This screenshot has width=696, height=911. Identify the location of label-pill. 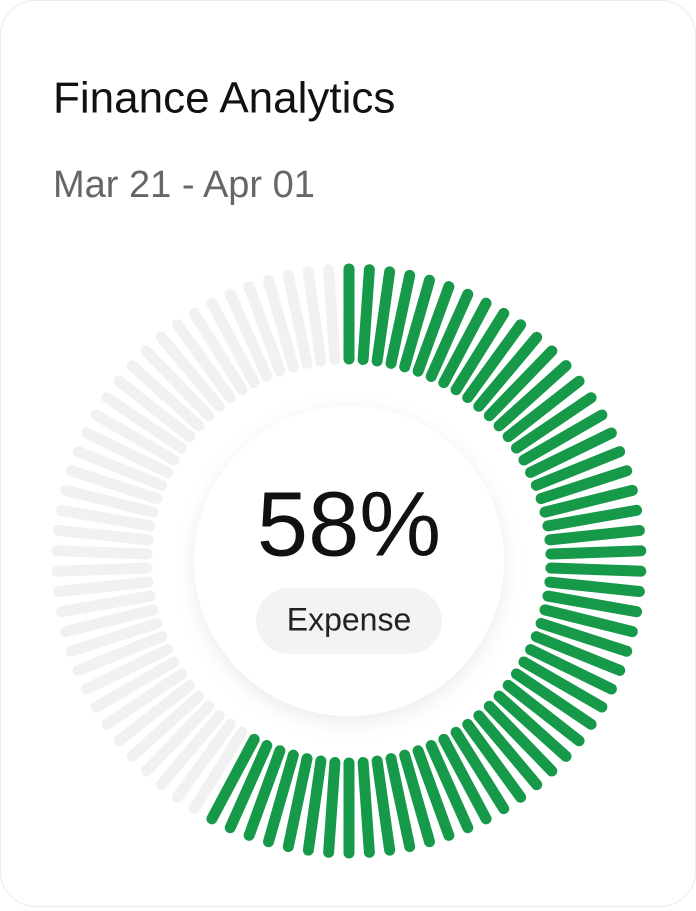
(349, 621).